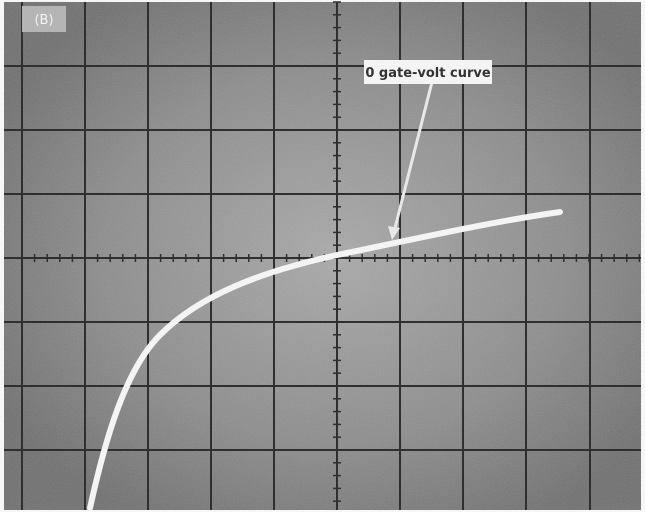 This screenshot has width=645, height=512. I want to click on annotation: 0 gate-volt curve, so click(428, 73).